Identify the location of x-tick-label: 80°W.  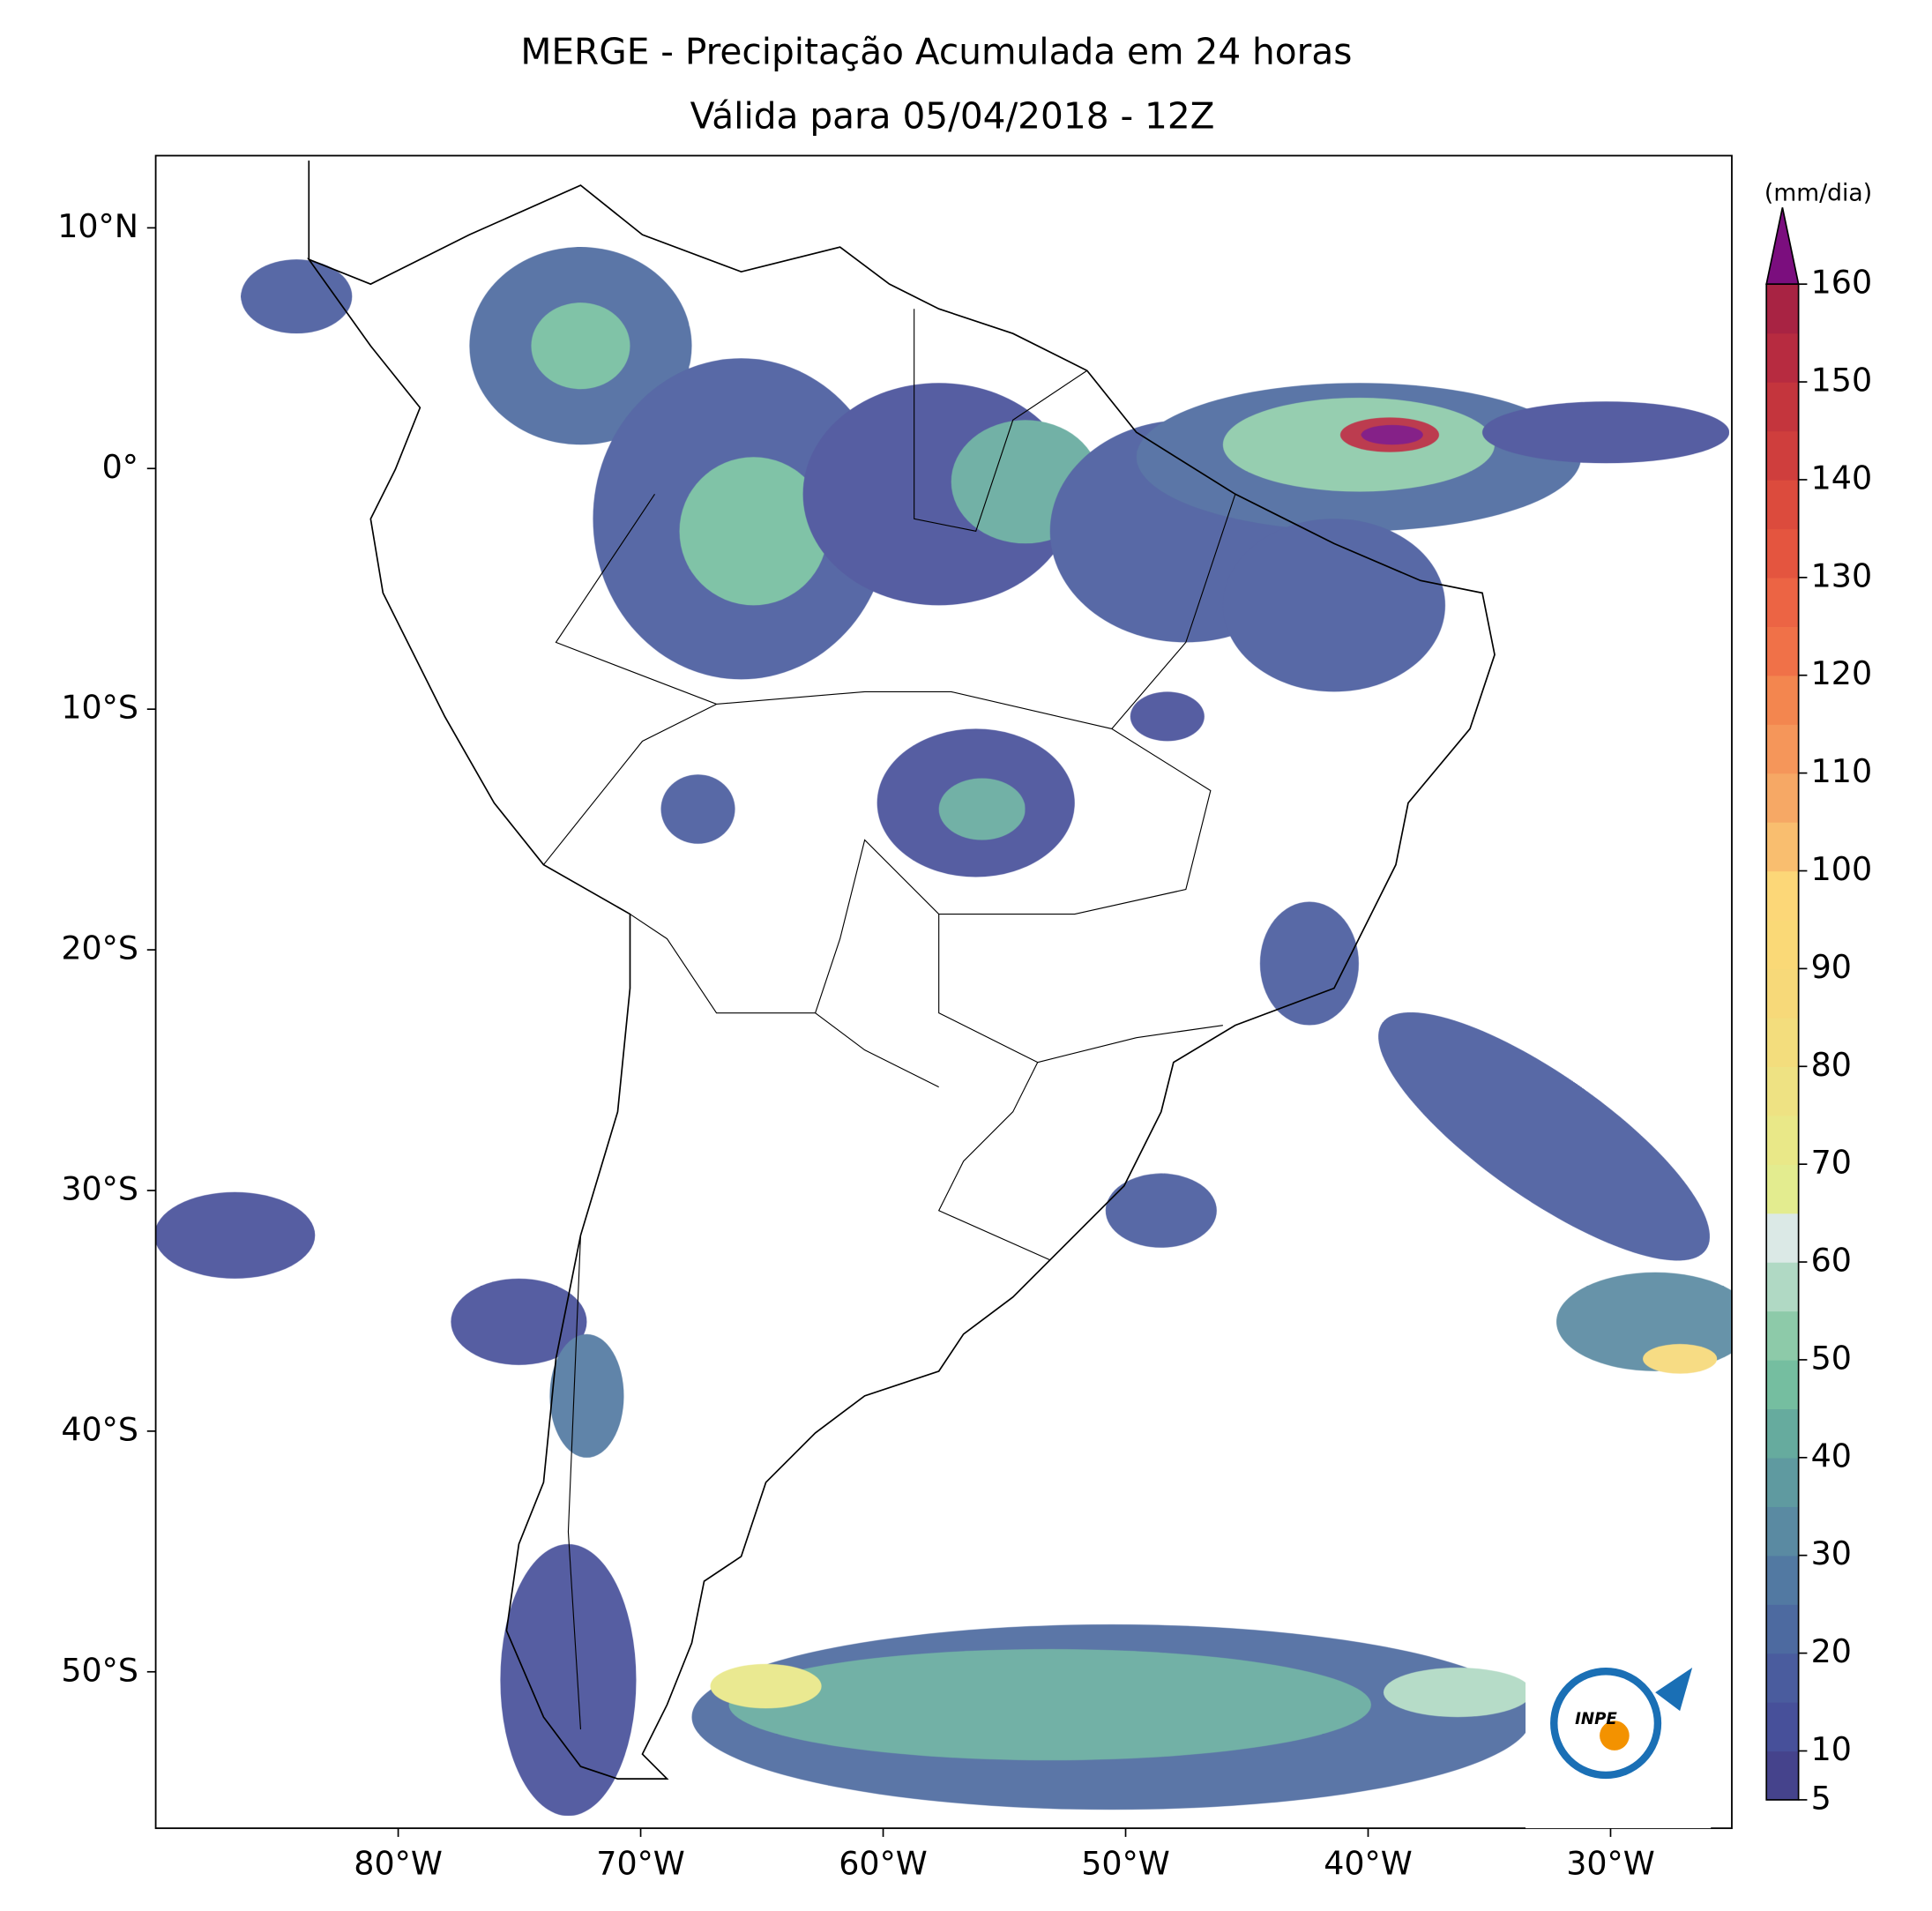
(398, 1864).